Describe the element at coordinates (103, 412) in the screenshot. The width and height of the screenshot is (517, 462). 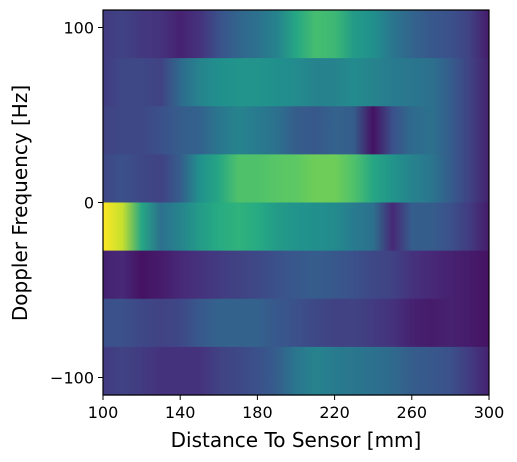
I see `x-tick-label: 100` at that location.